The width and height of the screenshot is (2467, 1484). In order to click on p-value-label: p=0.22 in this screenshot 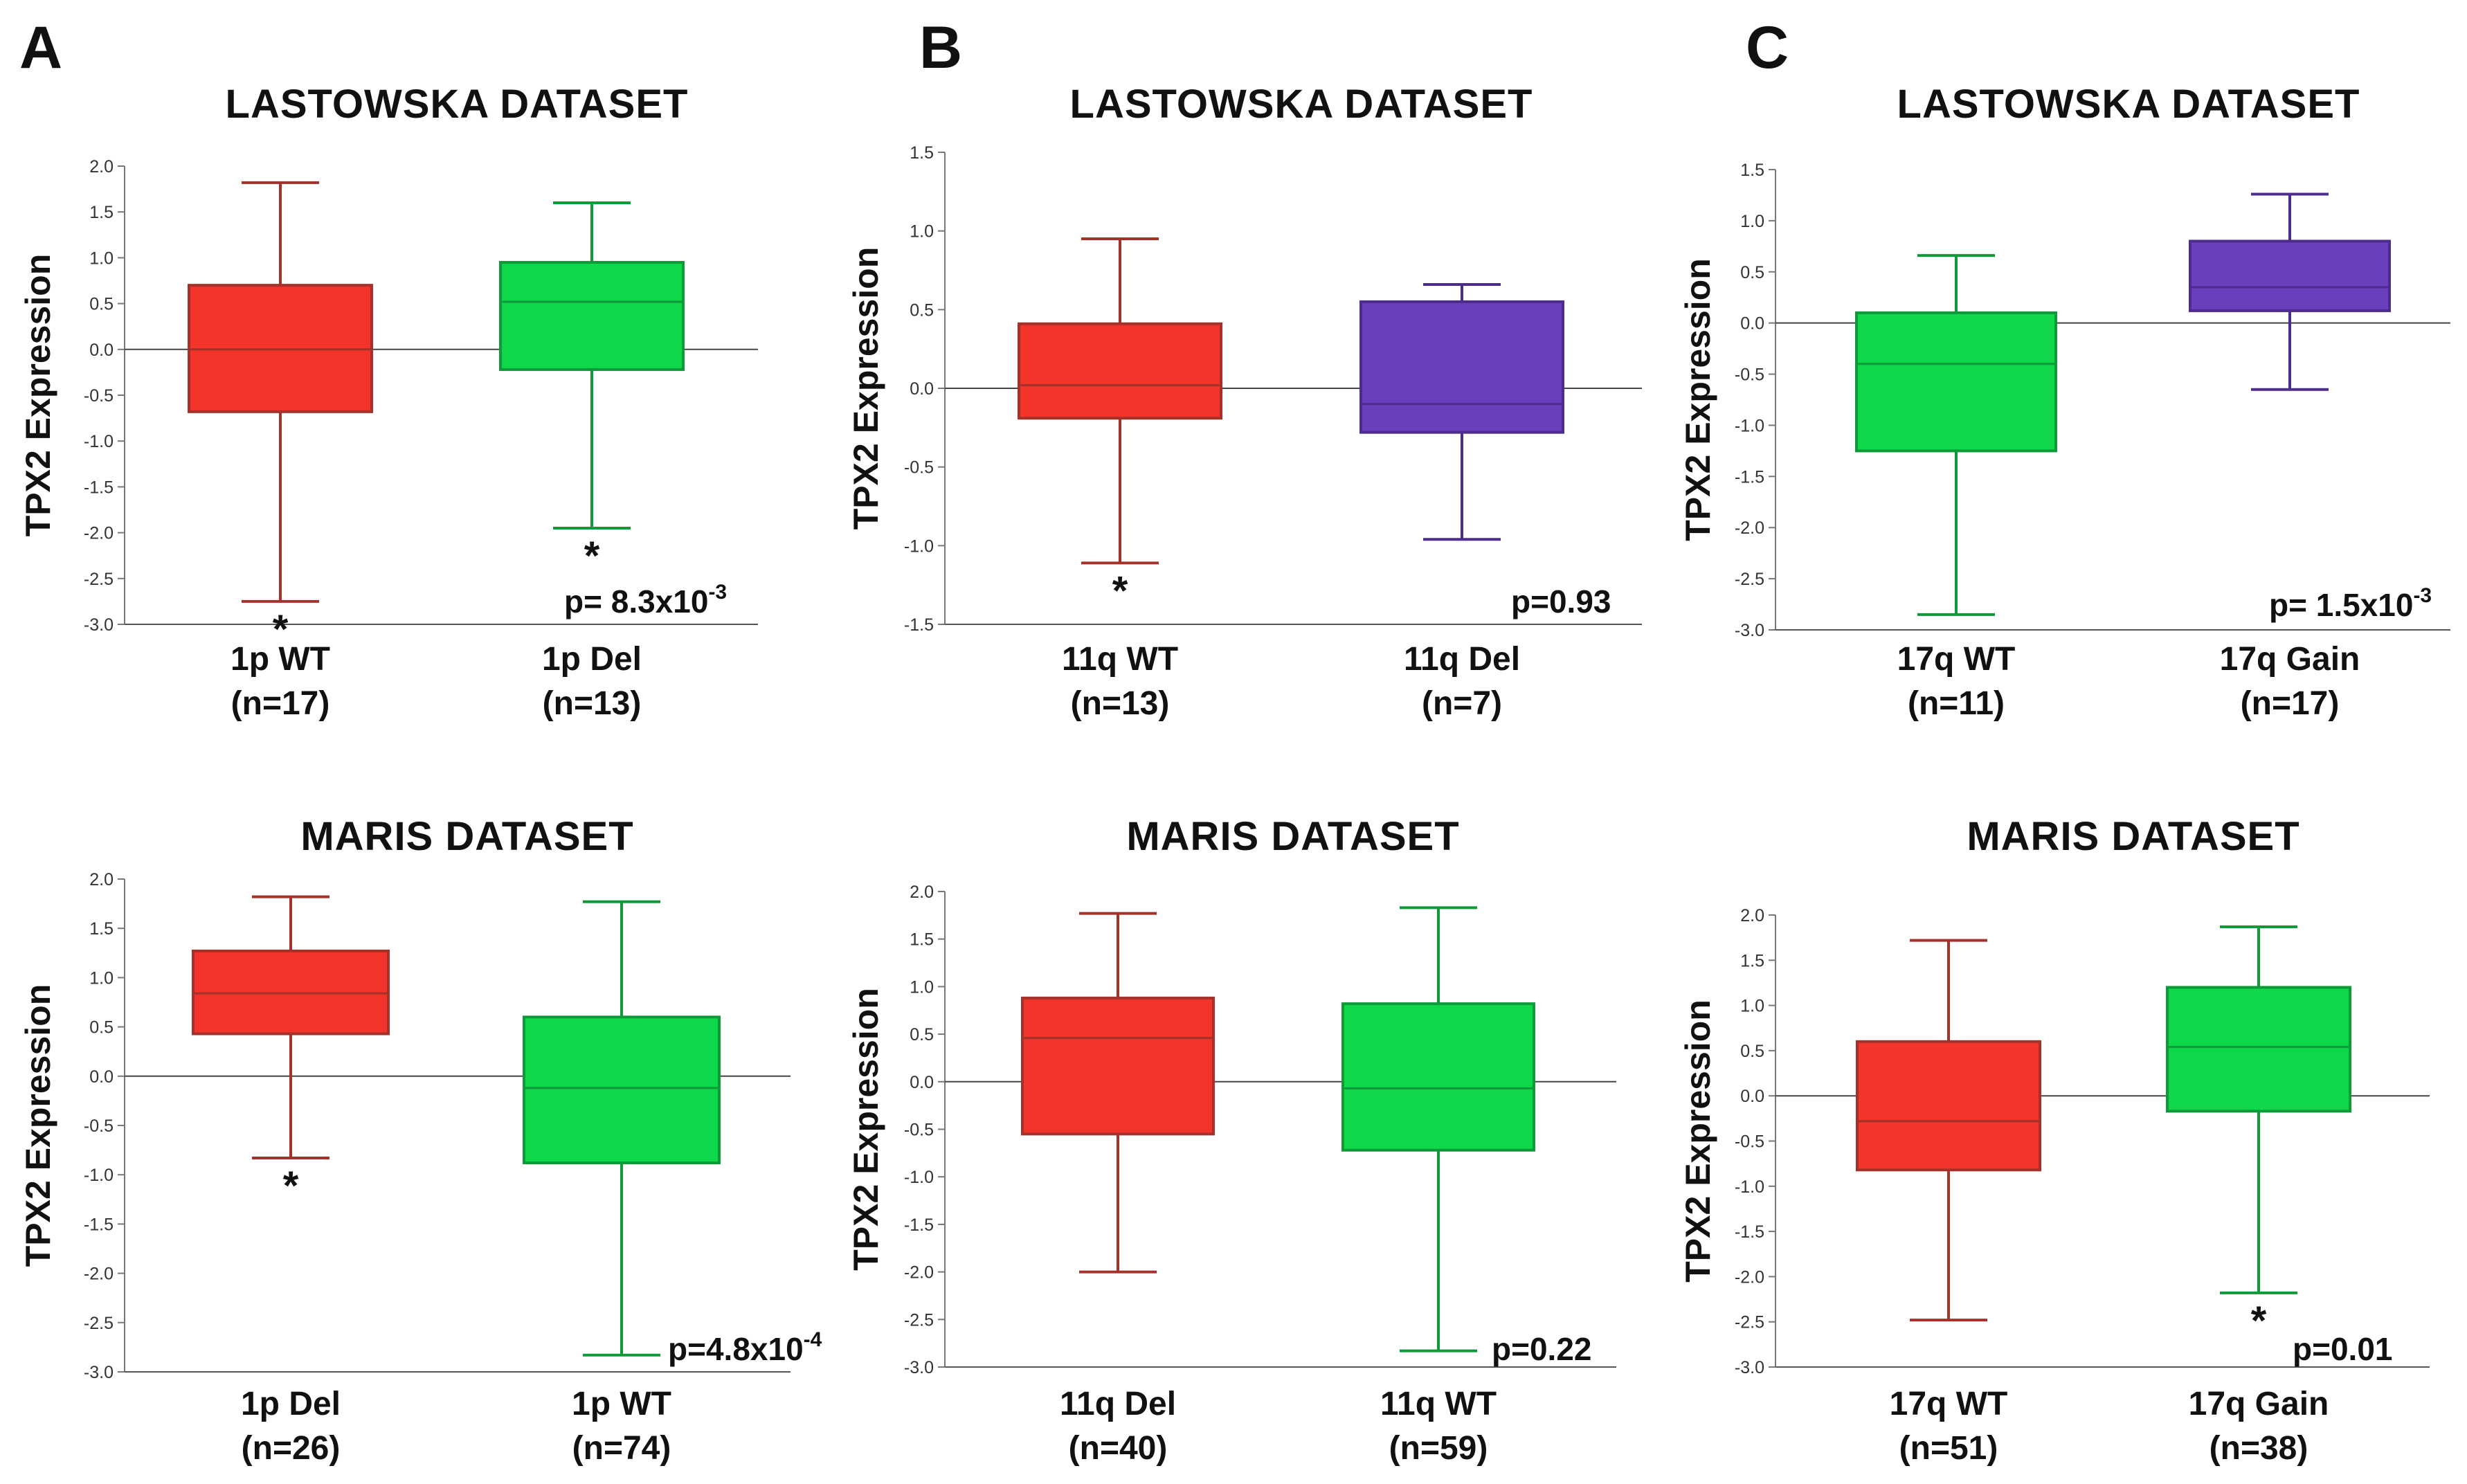, I will do `click(1542, 1349)`.